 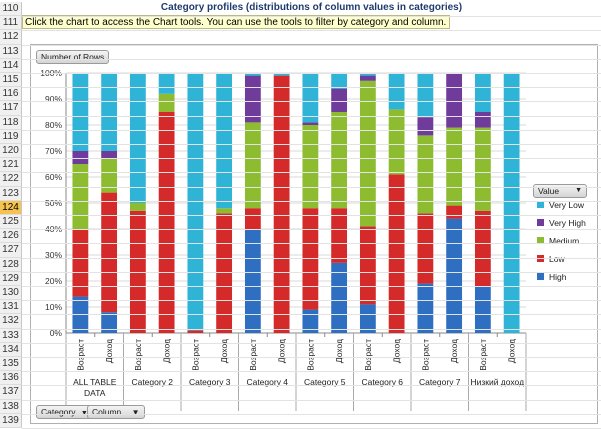 I want to click on column-filter-button: Column ▼, so click(x=116, y=412).